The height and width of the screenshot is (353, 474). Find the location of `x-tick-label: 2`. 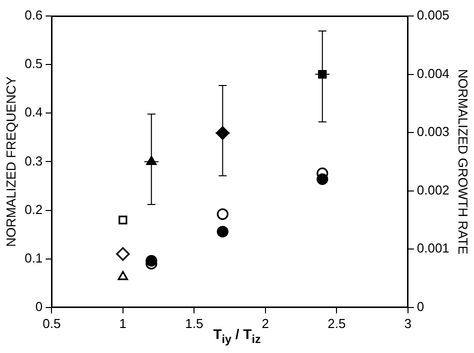

x-tick-label: 2 is located at coordinates (266, 323).